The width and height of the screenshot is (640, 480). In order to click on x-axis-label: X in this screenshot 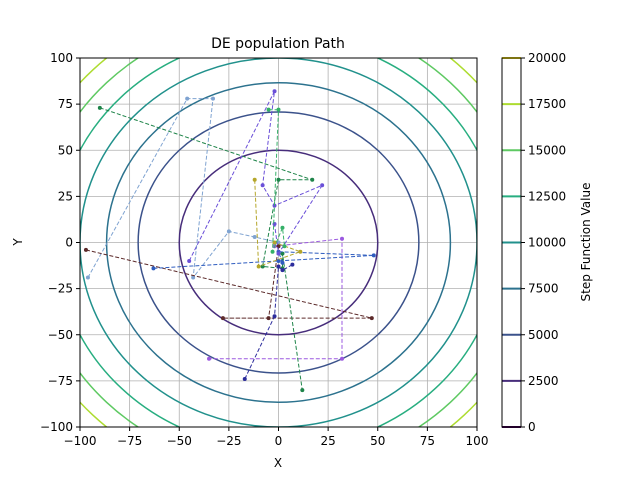, I will do `click(278, 463)`.